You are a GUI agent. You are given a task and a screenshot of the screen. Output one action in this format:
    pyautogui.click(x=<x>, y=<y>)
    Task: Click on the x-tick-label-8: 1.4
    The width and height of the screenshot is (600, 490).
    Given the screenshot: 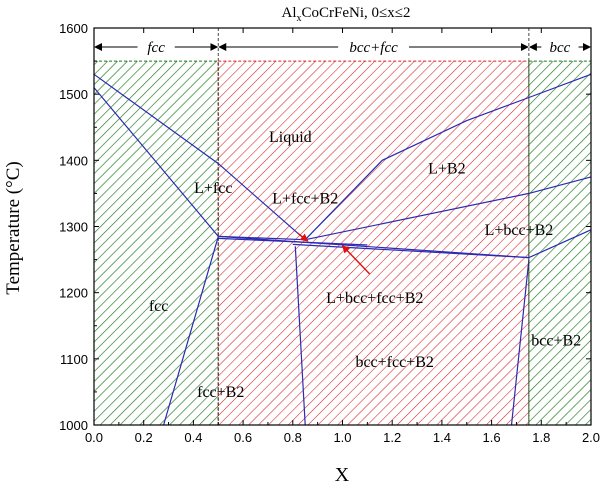 What is the action you would take?
    pyautogui.click(x=442, y=437)
    